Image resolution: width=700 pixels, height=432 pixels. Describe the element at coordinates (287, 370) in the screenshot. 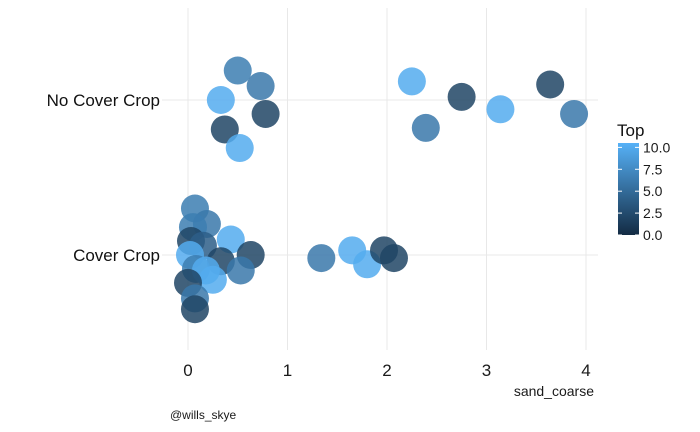

I see `x-tick-label: 1` at that location.